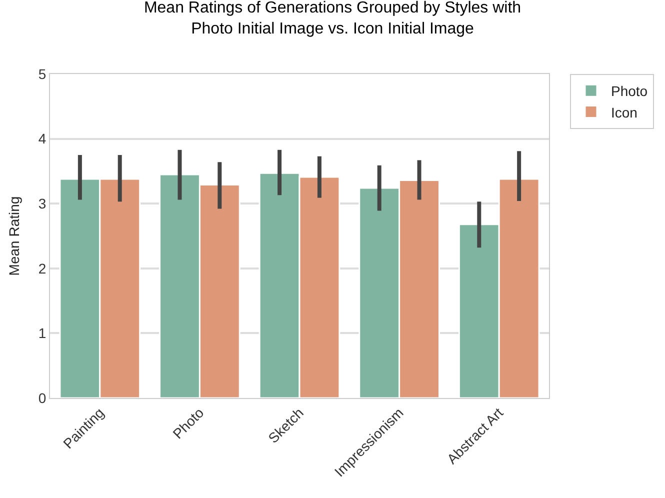 This screenshot has height=498, width=665. Describe the element at coordinates (42, 74) in the screenshot. I see `y-tick-label: 5` at that location.